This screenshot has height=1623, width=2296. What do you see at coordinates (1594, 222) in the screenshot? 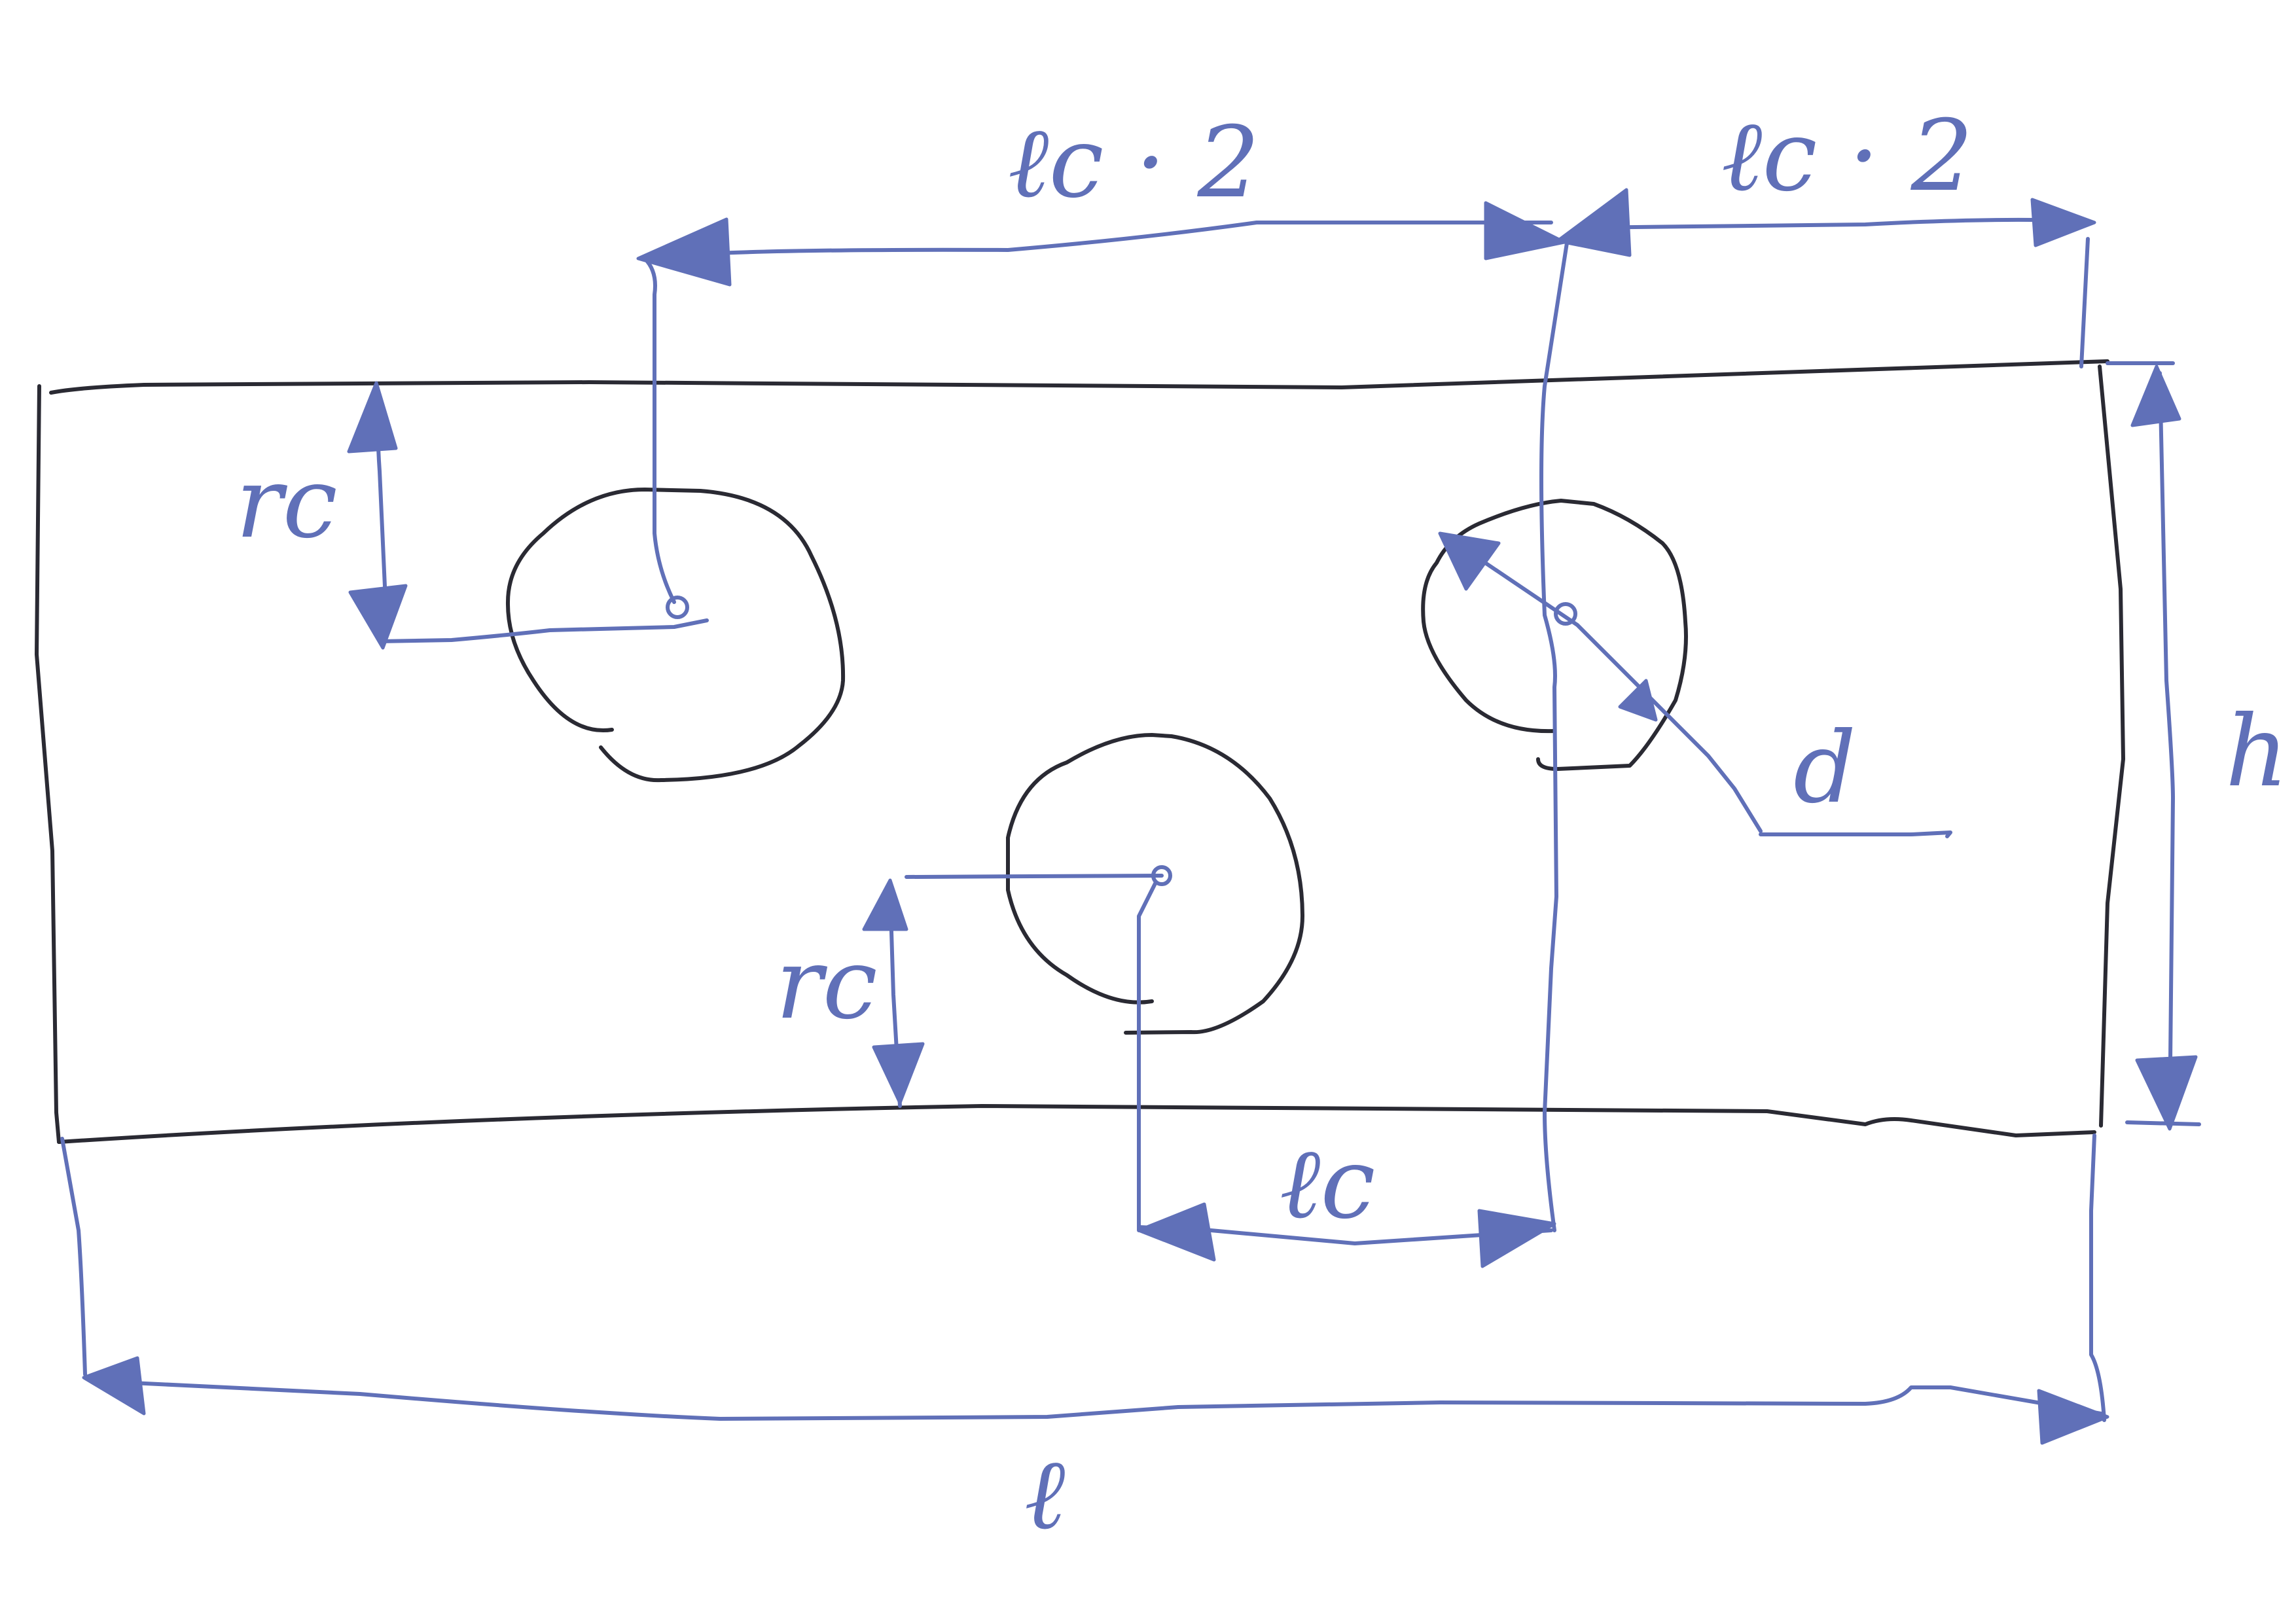
I see `arrow-top-middle-b` at bounding box center [1594, 222].